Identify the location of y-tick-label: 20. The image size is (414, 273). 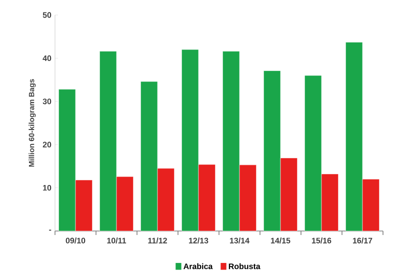
(47, 145).